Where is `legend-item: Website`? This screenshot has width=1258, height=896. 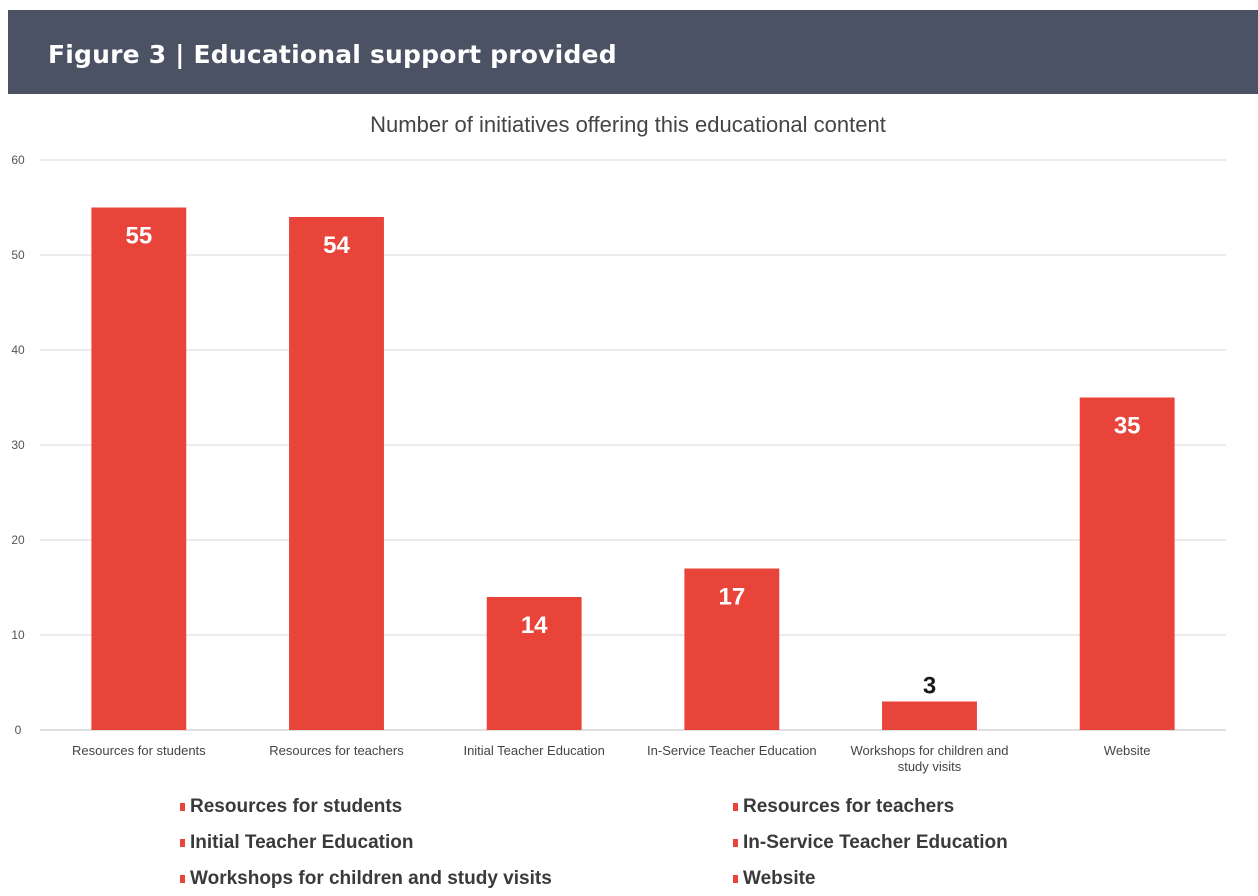 legend-item: Website is located at coordinates (774, 879).